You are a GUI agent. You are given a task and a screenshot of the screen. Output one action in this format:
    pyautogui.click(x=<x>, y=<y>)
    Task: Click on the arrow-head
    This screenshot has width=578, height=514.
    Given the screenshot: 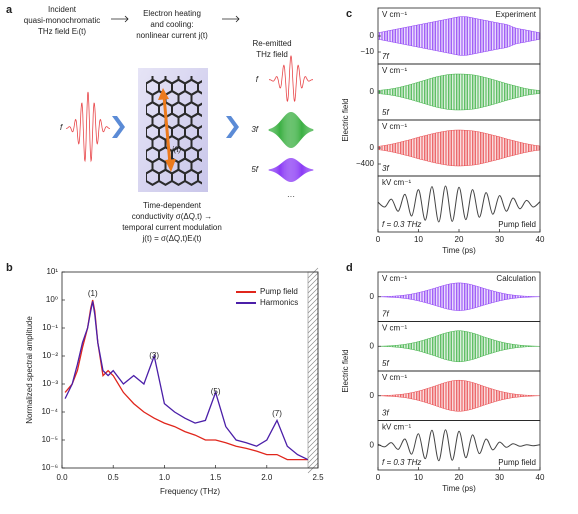 What is the action you would take?
    pyautogui.click(x=163, y=94)
    